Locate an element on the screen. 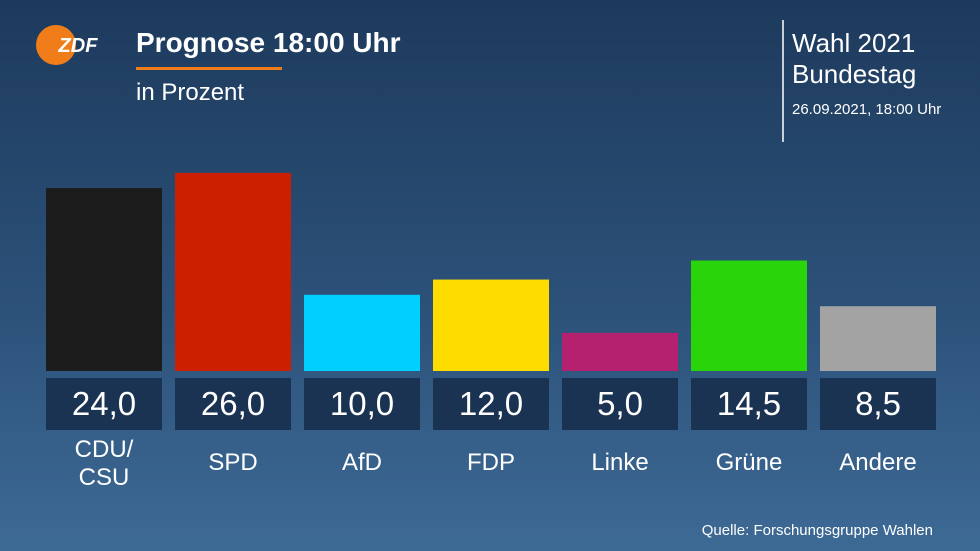 The width and height of the screenshot is (980, 551). value-label: 14,5 is located at coordinates (749, 404).